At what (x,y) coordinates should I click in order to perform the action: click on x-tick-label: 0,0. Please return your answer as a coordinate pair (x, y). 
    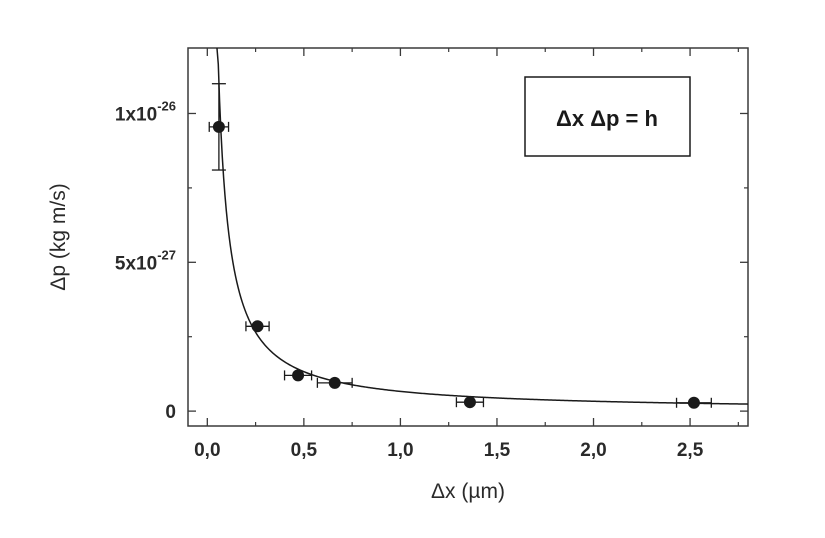
    Looking at the image, I should click on (207, 450).